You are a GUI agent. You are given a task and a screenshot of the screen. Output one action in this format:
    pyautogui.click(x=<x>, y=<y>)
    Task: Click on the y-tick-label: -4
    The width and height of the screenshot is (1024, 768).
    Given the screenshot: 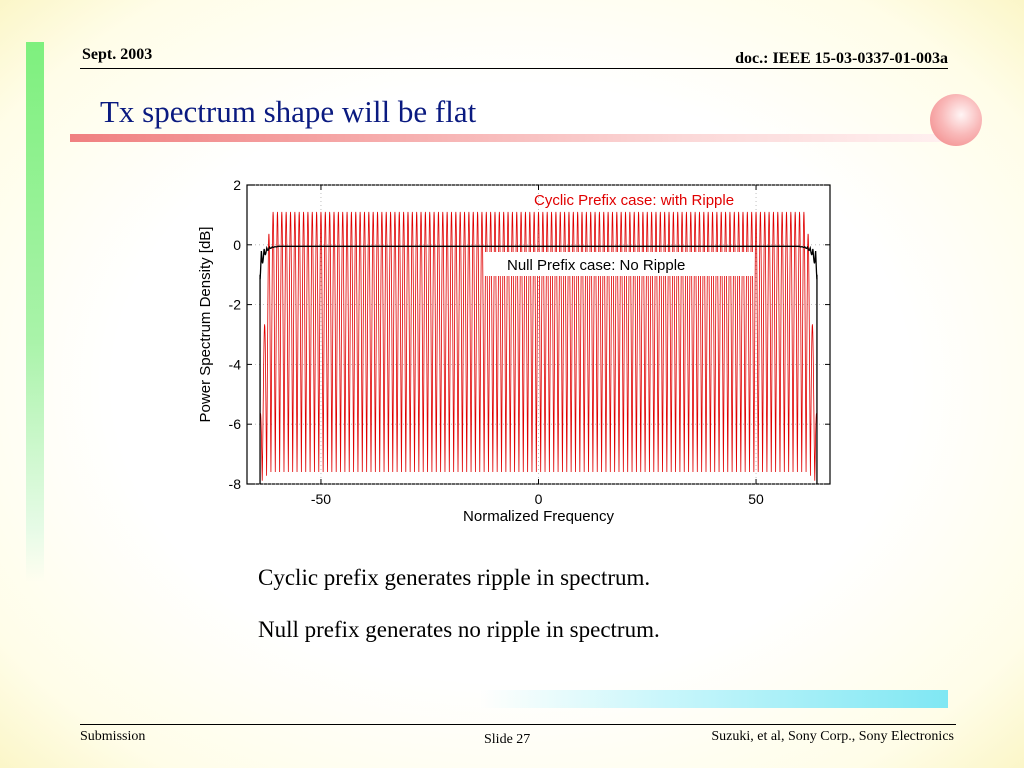 What is the action you would take?
    pyautogui.click(x=235, y=364)
    